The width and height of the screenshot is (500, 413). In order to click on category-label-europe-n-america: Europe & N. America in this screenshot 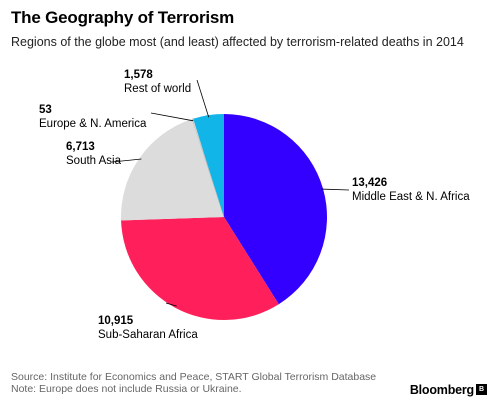, I will do `click(93, 124)`.